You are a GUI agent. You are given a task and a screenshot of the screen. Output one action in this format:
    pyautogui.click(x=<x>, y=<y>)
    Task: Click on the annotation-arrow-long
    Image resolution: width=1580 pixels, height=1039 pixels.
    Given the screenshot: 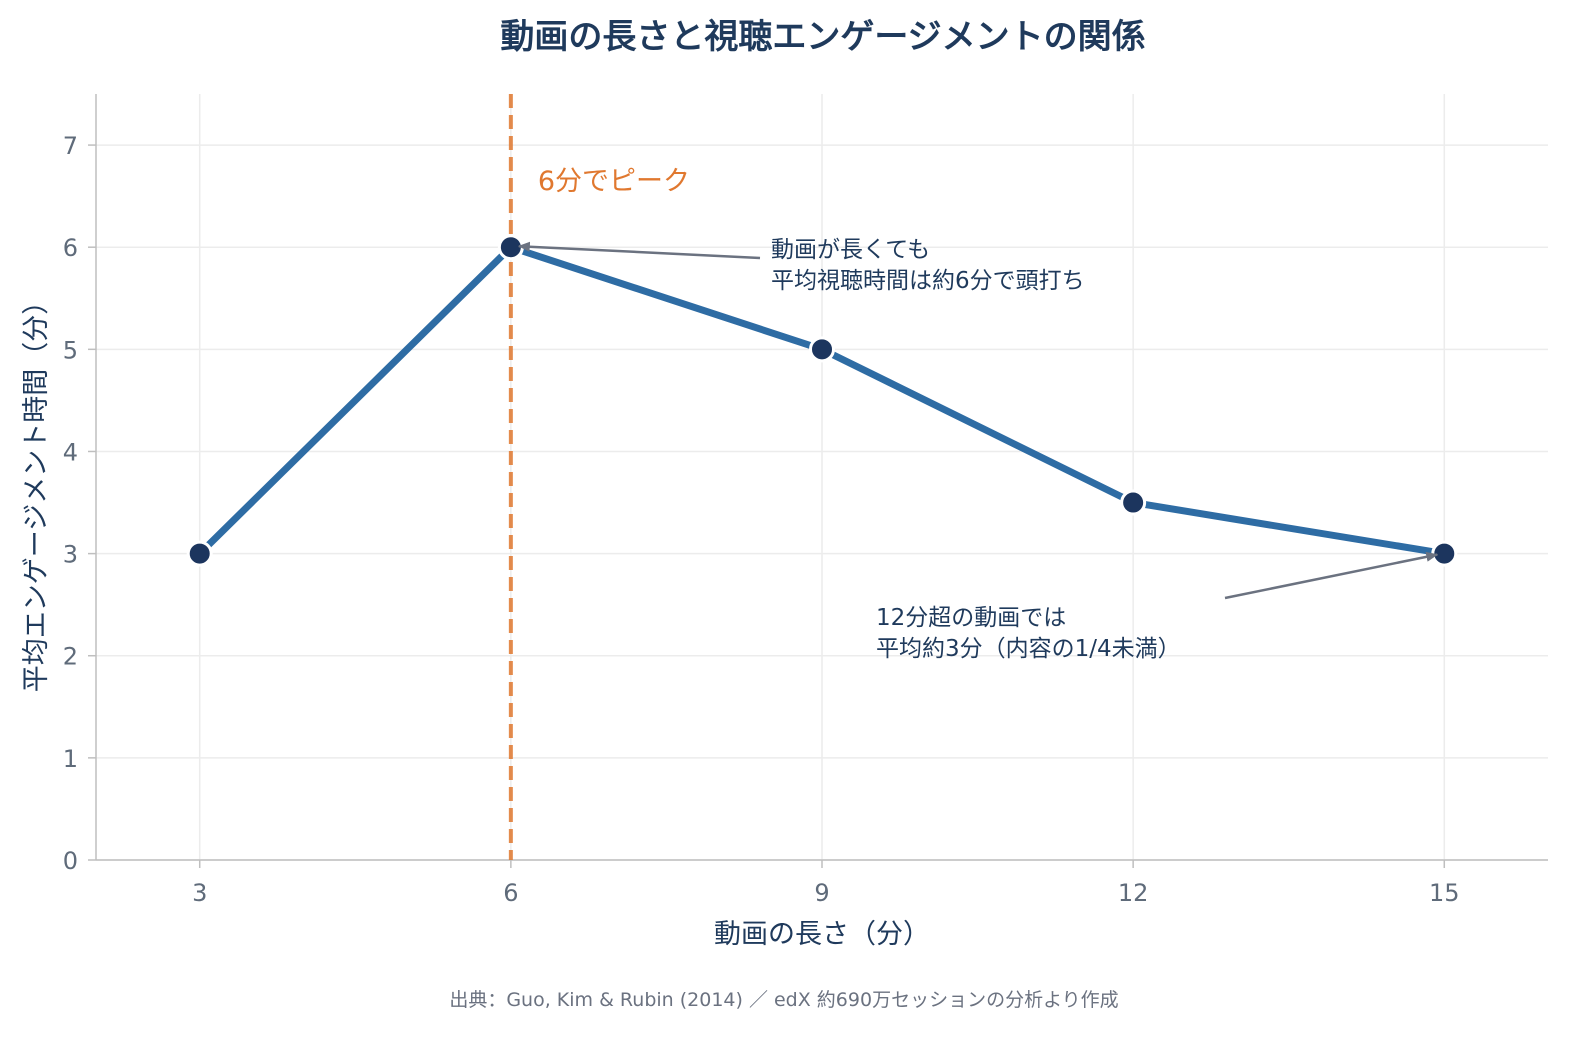 What is the action you would take?
    pyautogui.click(x=1331, y=575)
    